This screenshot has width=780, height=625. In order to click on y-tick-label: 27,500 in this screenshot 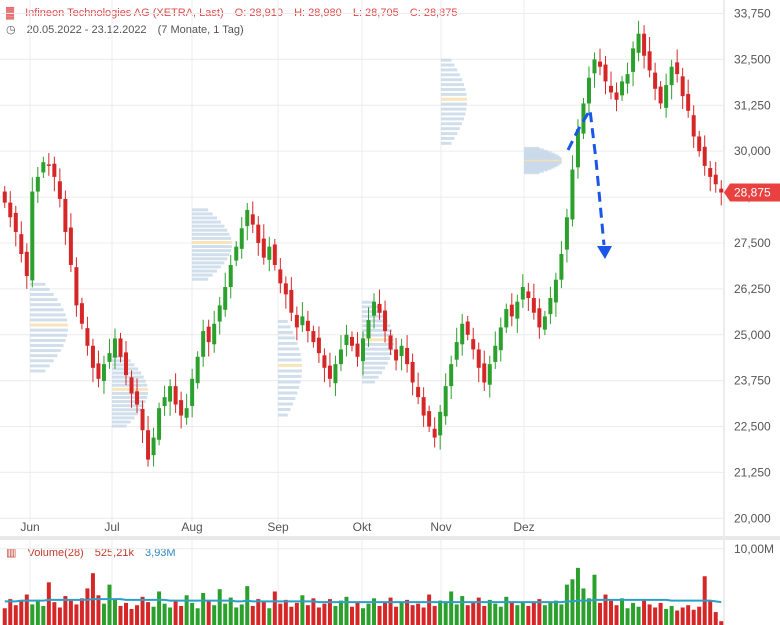, I will do `click(752, 243)`.